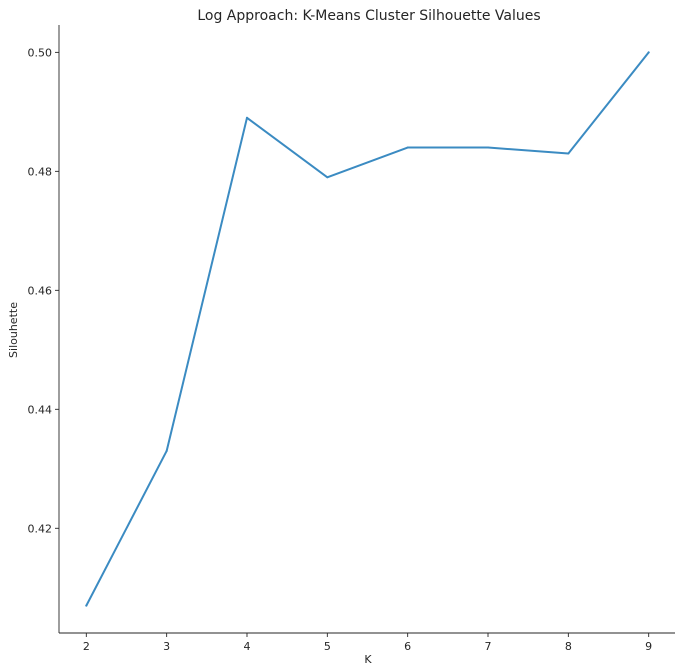 The width and height of the screenshot is (675, 667). What do you see at coordinates (40, 528) in the screenshot?
I see `y-tick-label: 0.42` at bounding box center [40, 528].